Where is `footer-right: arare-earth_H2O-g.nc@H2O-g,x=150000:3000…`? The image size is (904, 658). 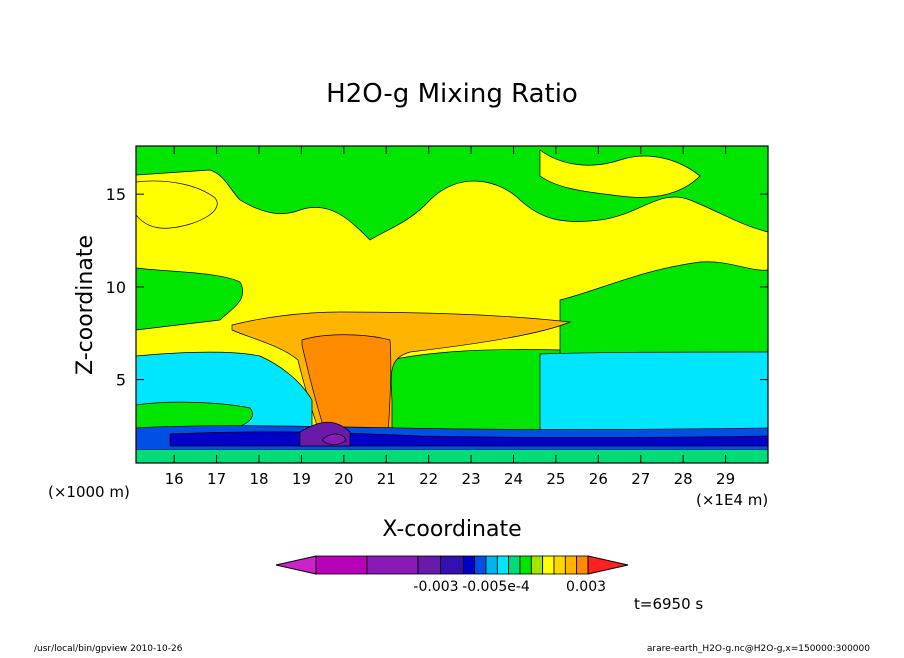 footer-right: arare-earth_H2O-g.nc@H2O-g,x=150000:3000… is located at coordinates (758, 649).